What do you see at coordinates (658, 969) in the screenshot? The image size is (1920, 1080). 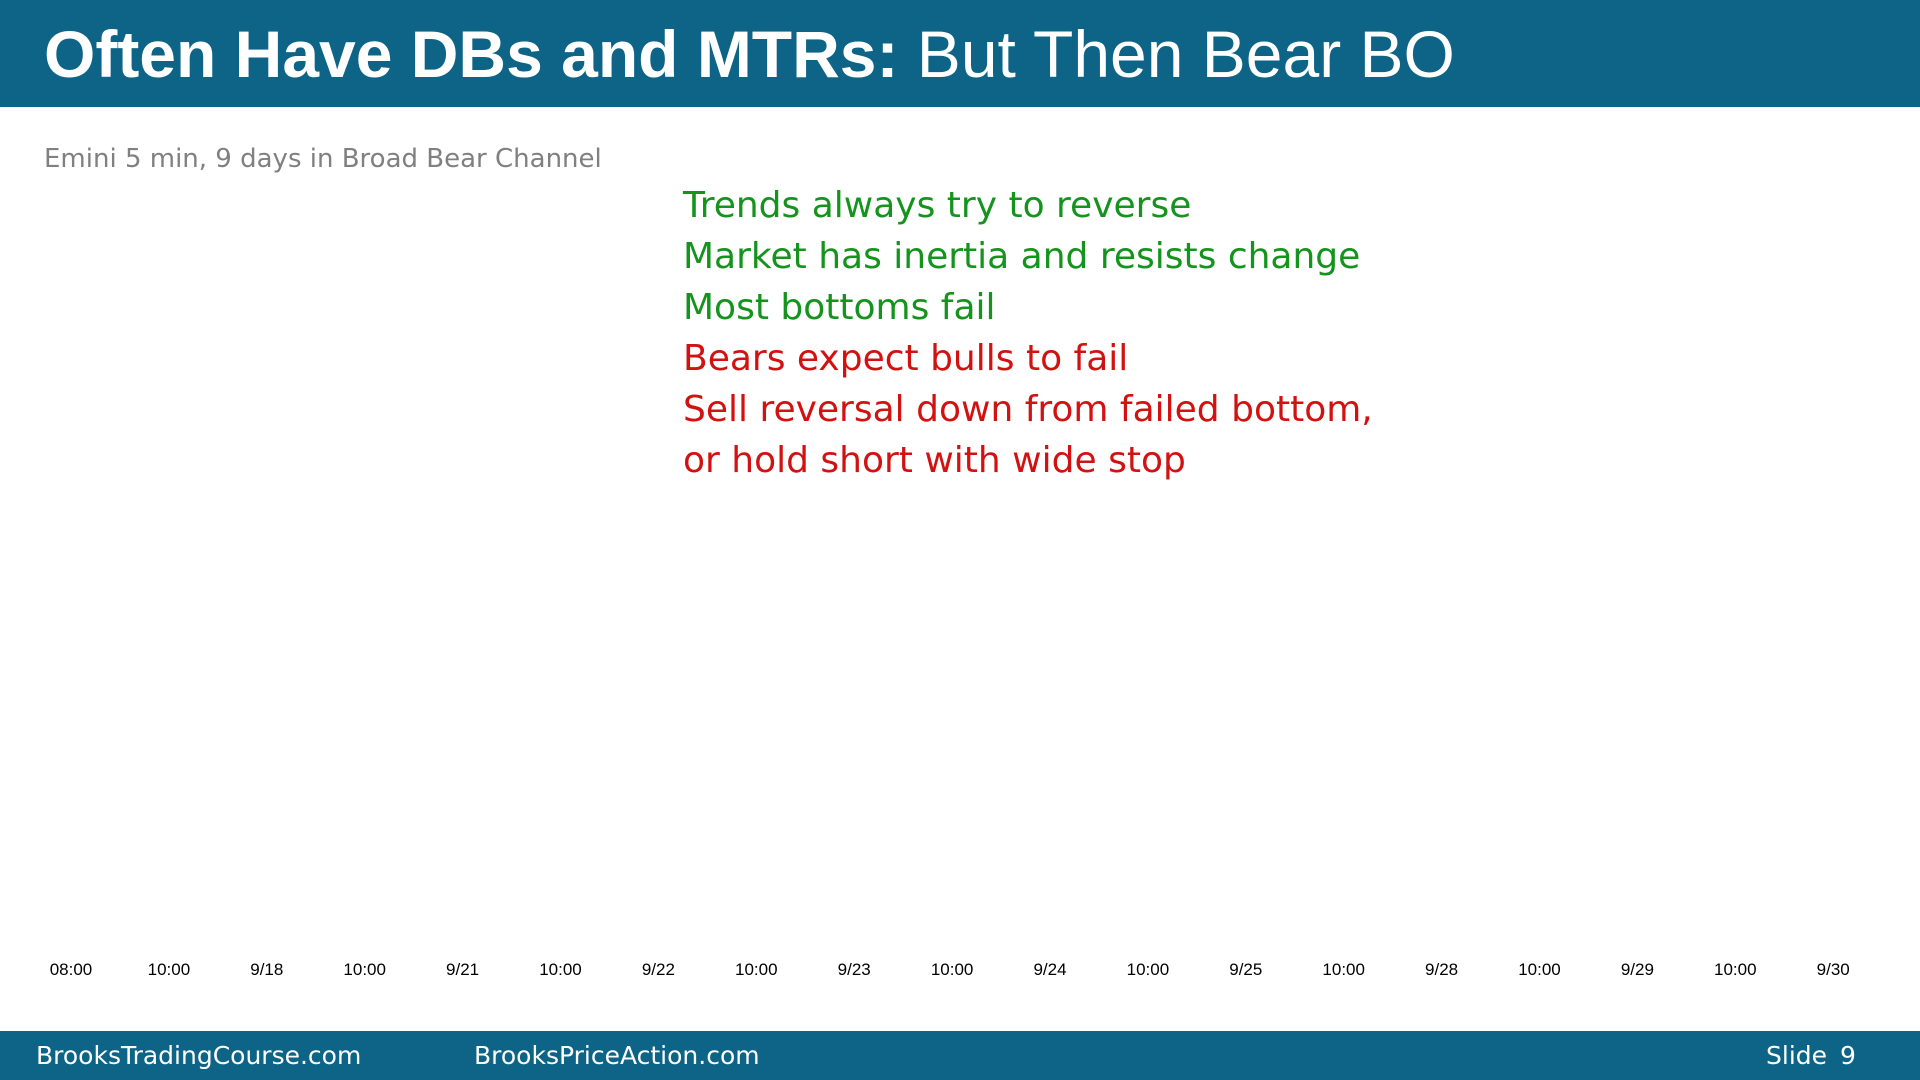 I see `x-tick-label: 9/22` at bounding box center [658, 969].